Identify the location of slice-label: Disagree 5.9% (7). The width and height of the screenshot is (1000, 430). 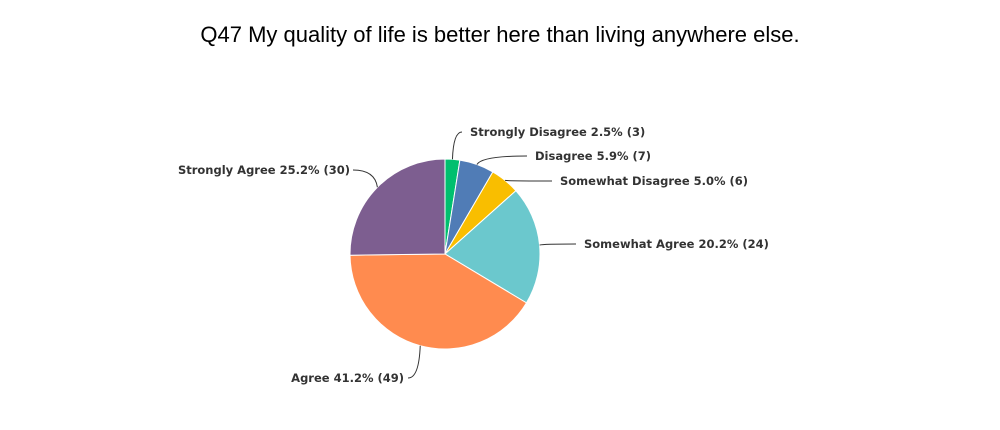
(593, 156).